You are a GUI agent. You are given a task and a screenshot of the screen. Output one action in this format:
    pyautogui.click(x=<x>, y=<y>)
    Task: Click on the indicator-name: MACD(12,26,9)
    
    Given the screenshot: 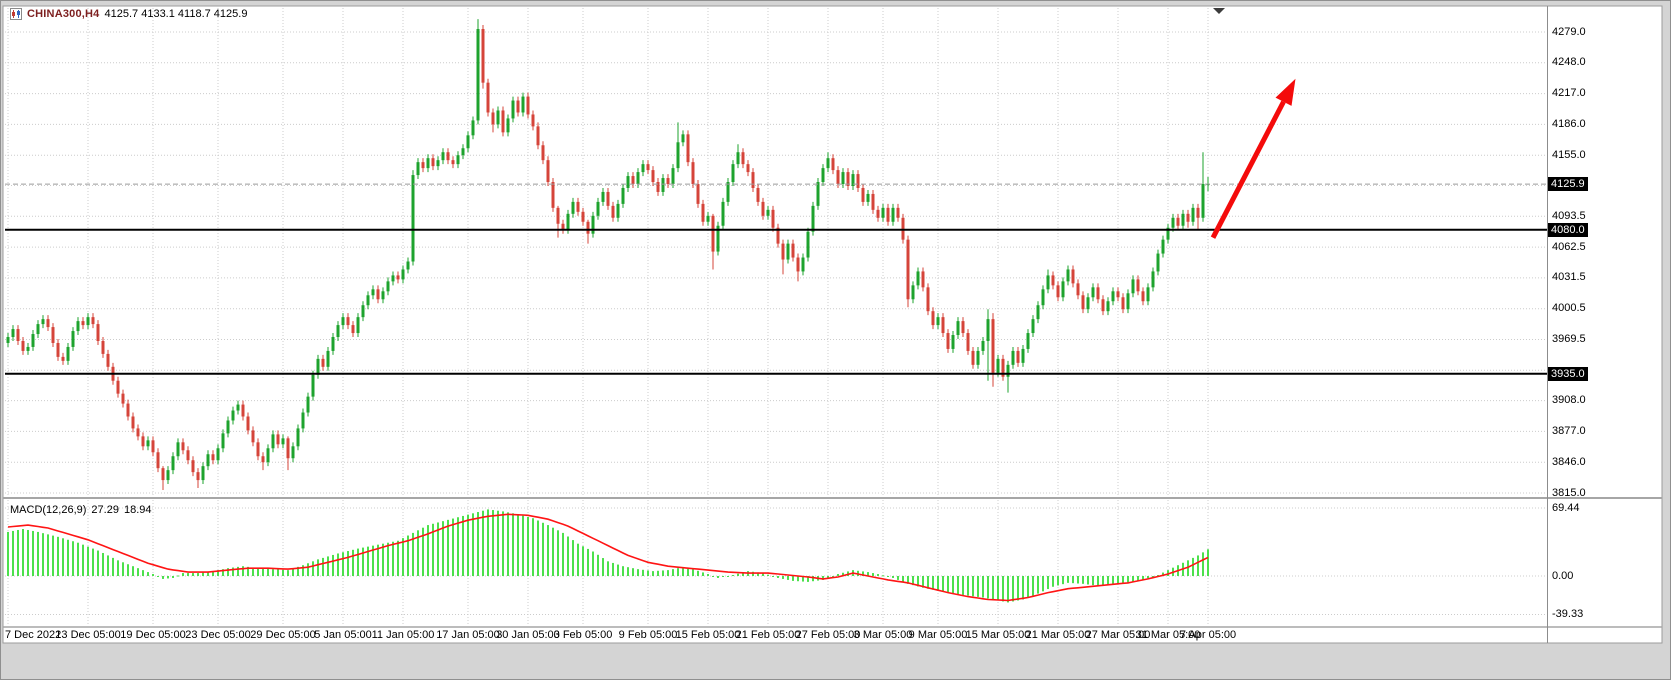 What is the action you would take?
    pyautogui.click(x=48, y=510)
    